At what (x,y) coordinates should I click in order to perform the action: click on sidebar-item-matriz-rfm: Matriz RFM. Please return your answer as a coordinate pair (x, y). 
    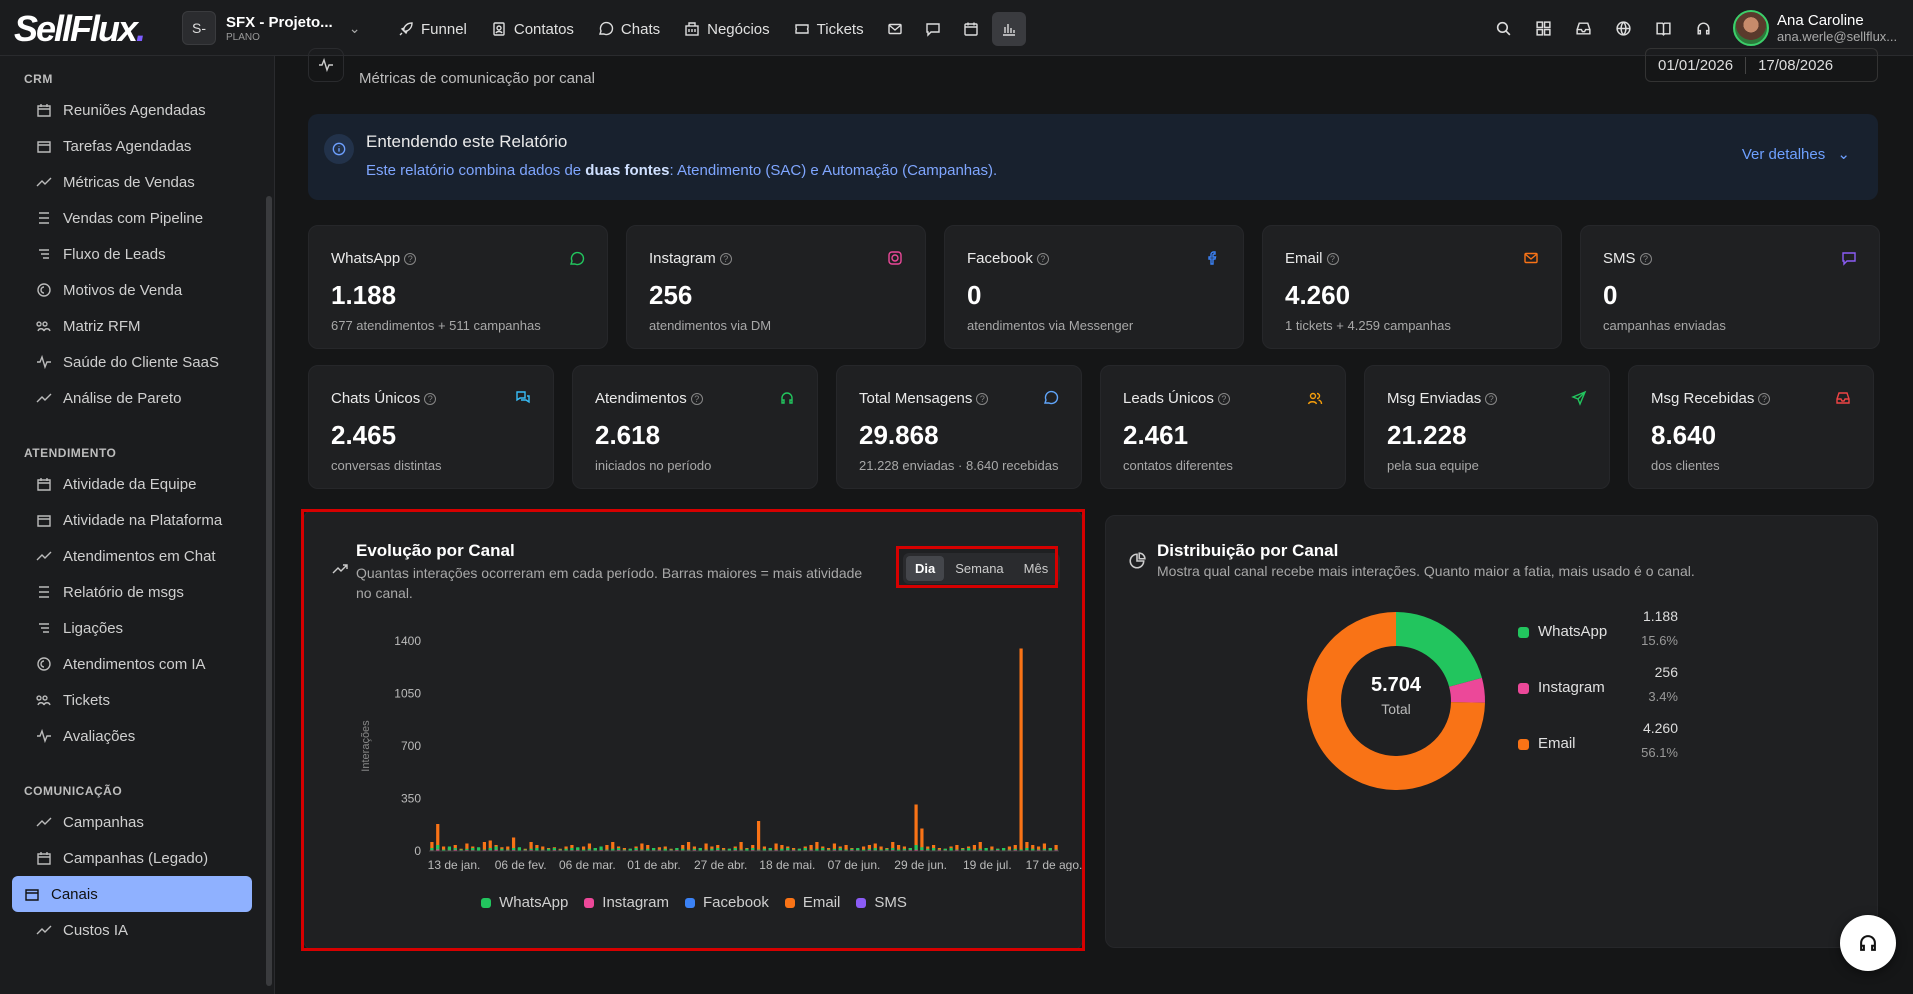
    Looking at the image, I should click on (132, 326).